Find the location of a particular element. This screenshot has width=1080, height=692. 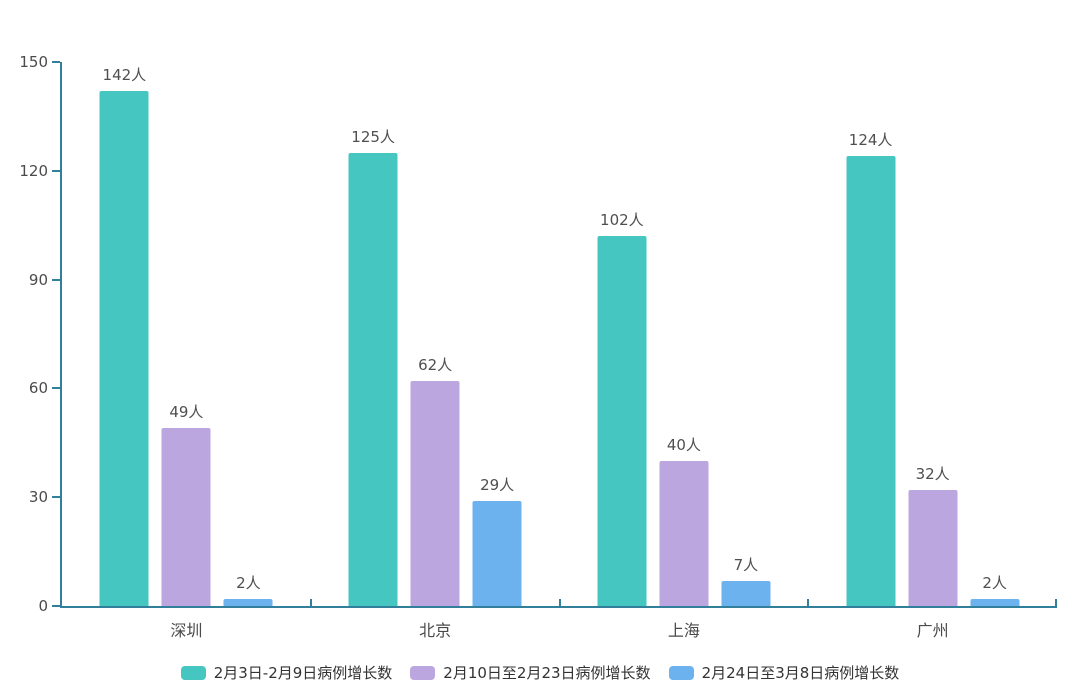

bar-column: 62人 is located at coordinates (435, 334).